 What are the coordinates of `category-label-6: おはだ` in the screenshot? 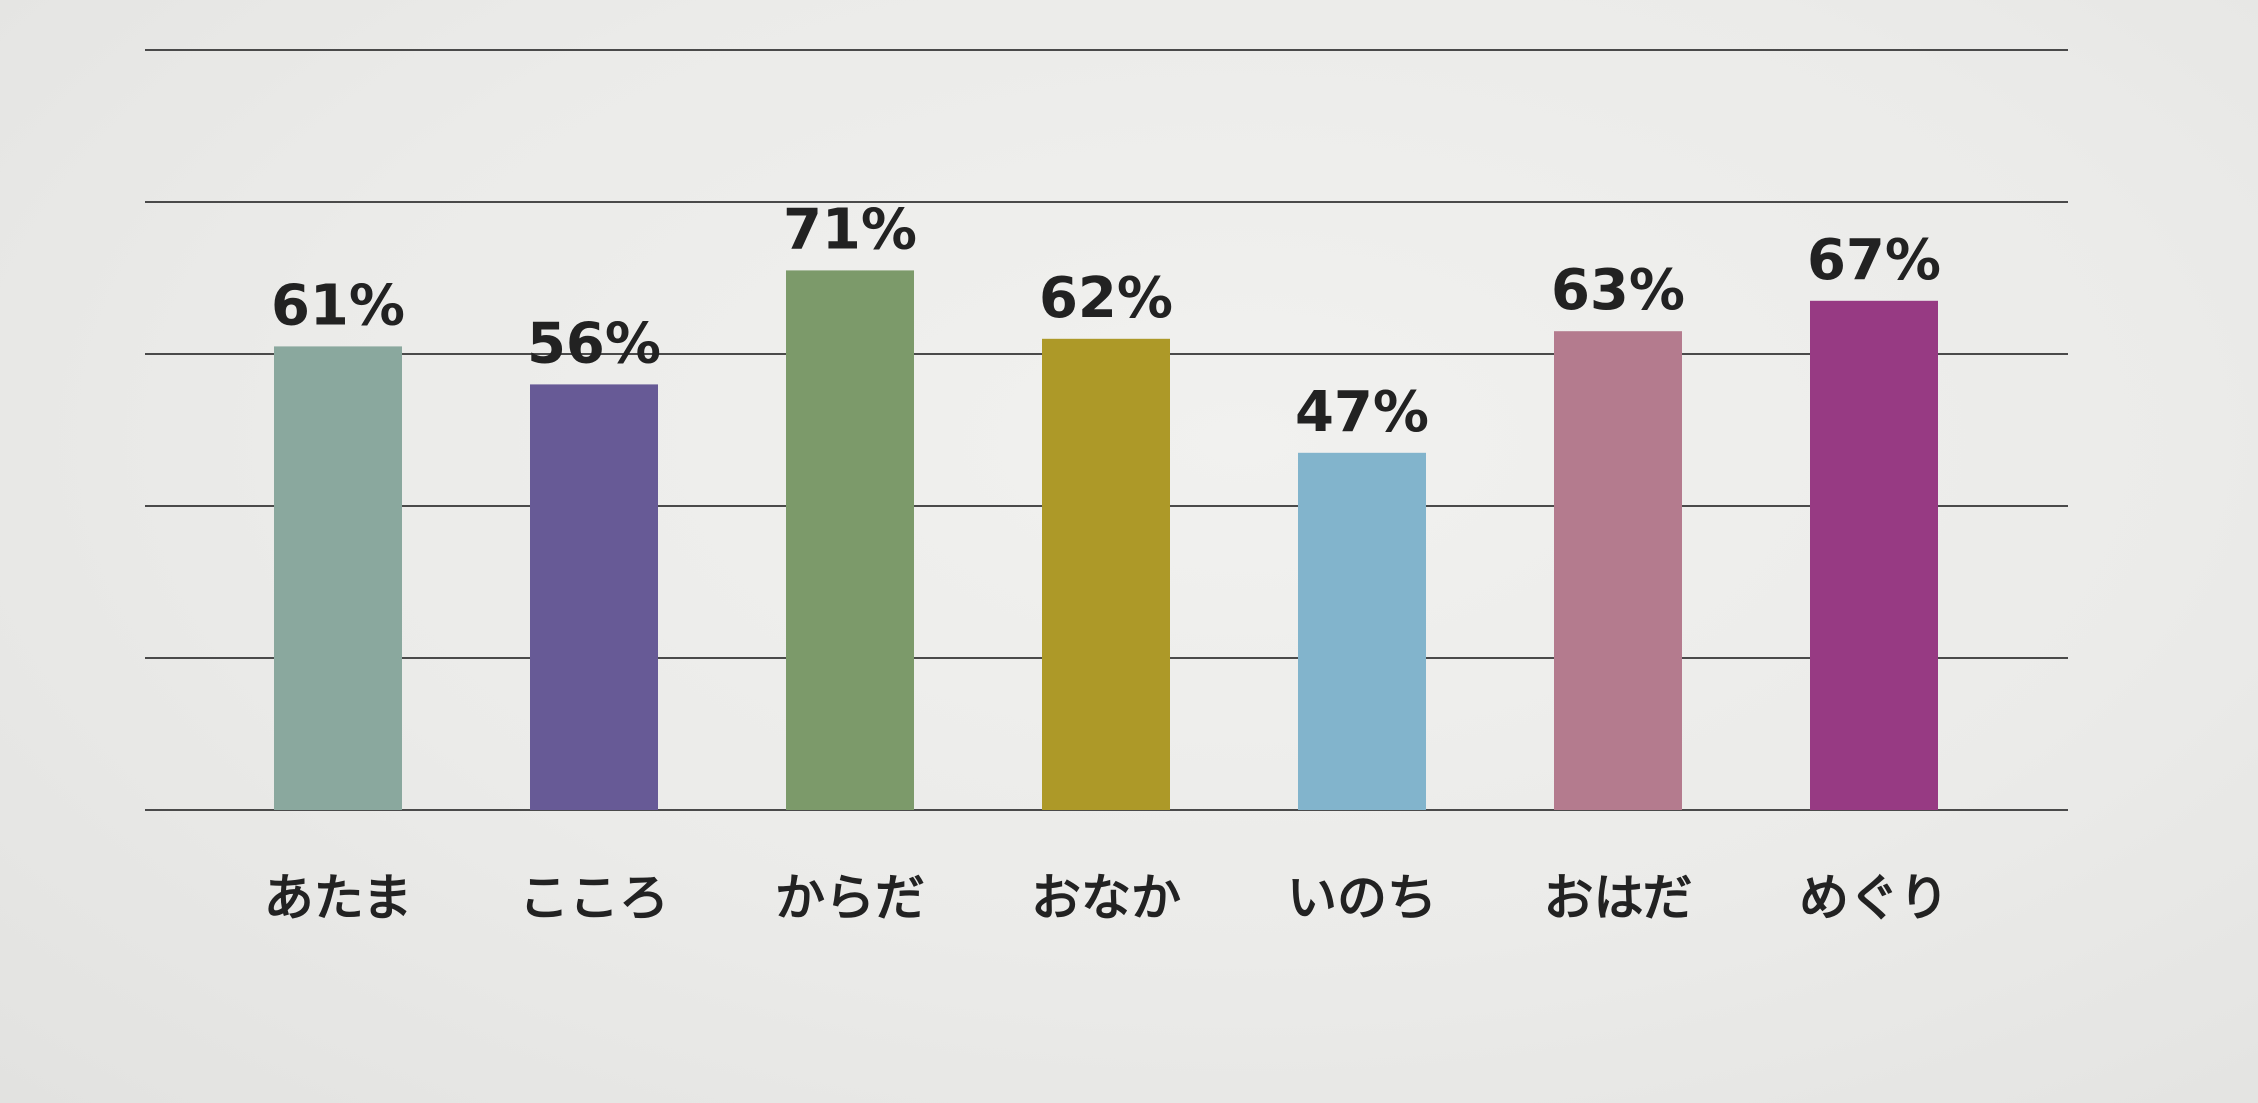 It's located at (1618, 898).